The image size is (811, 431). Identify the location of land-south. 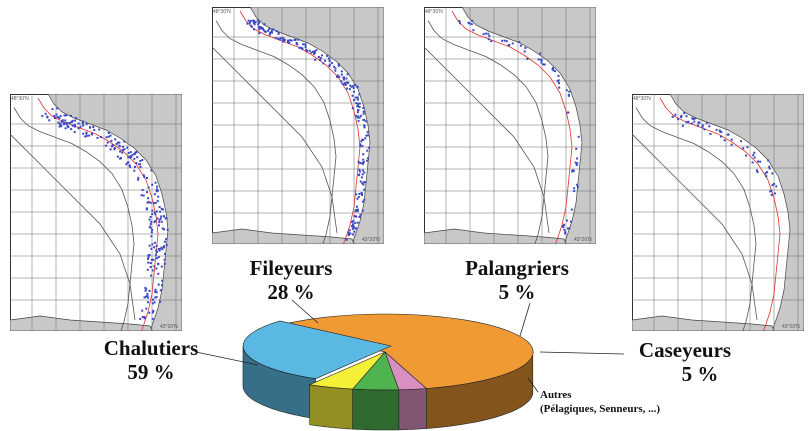
(495, 236).